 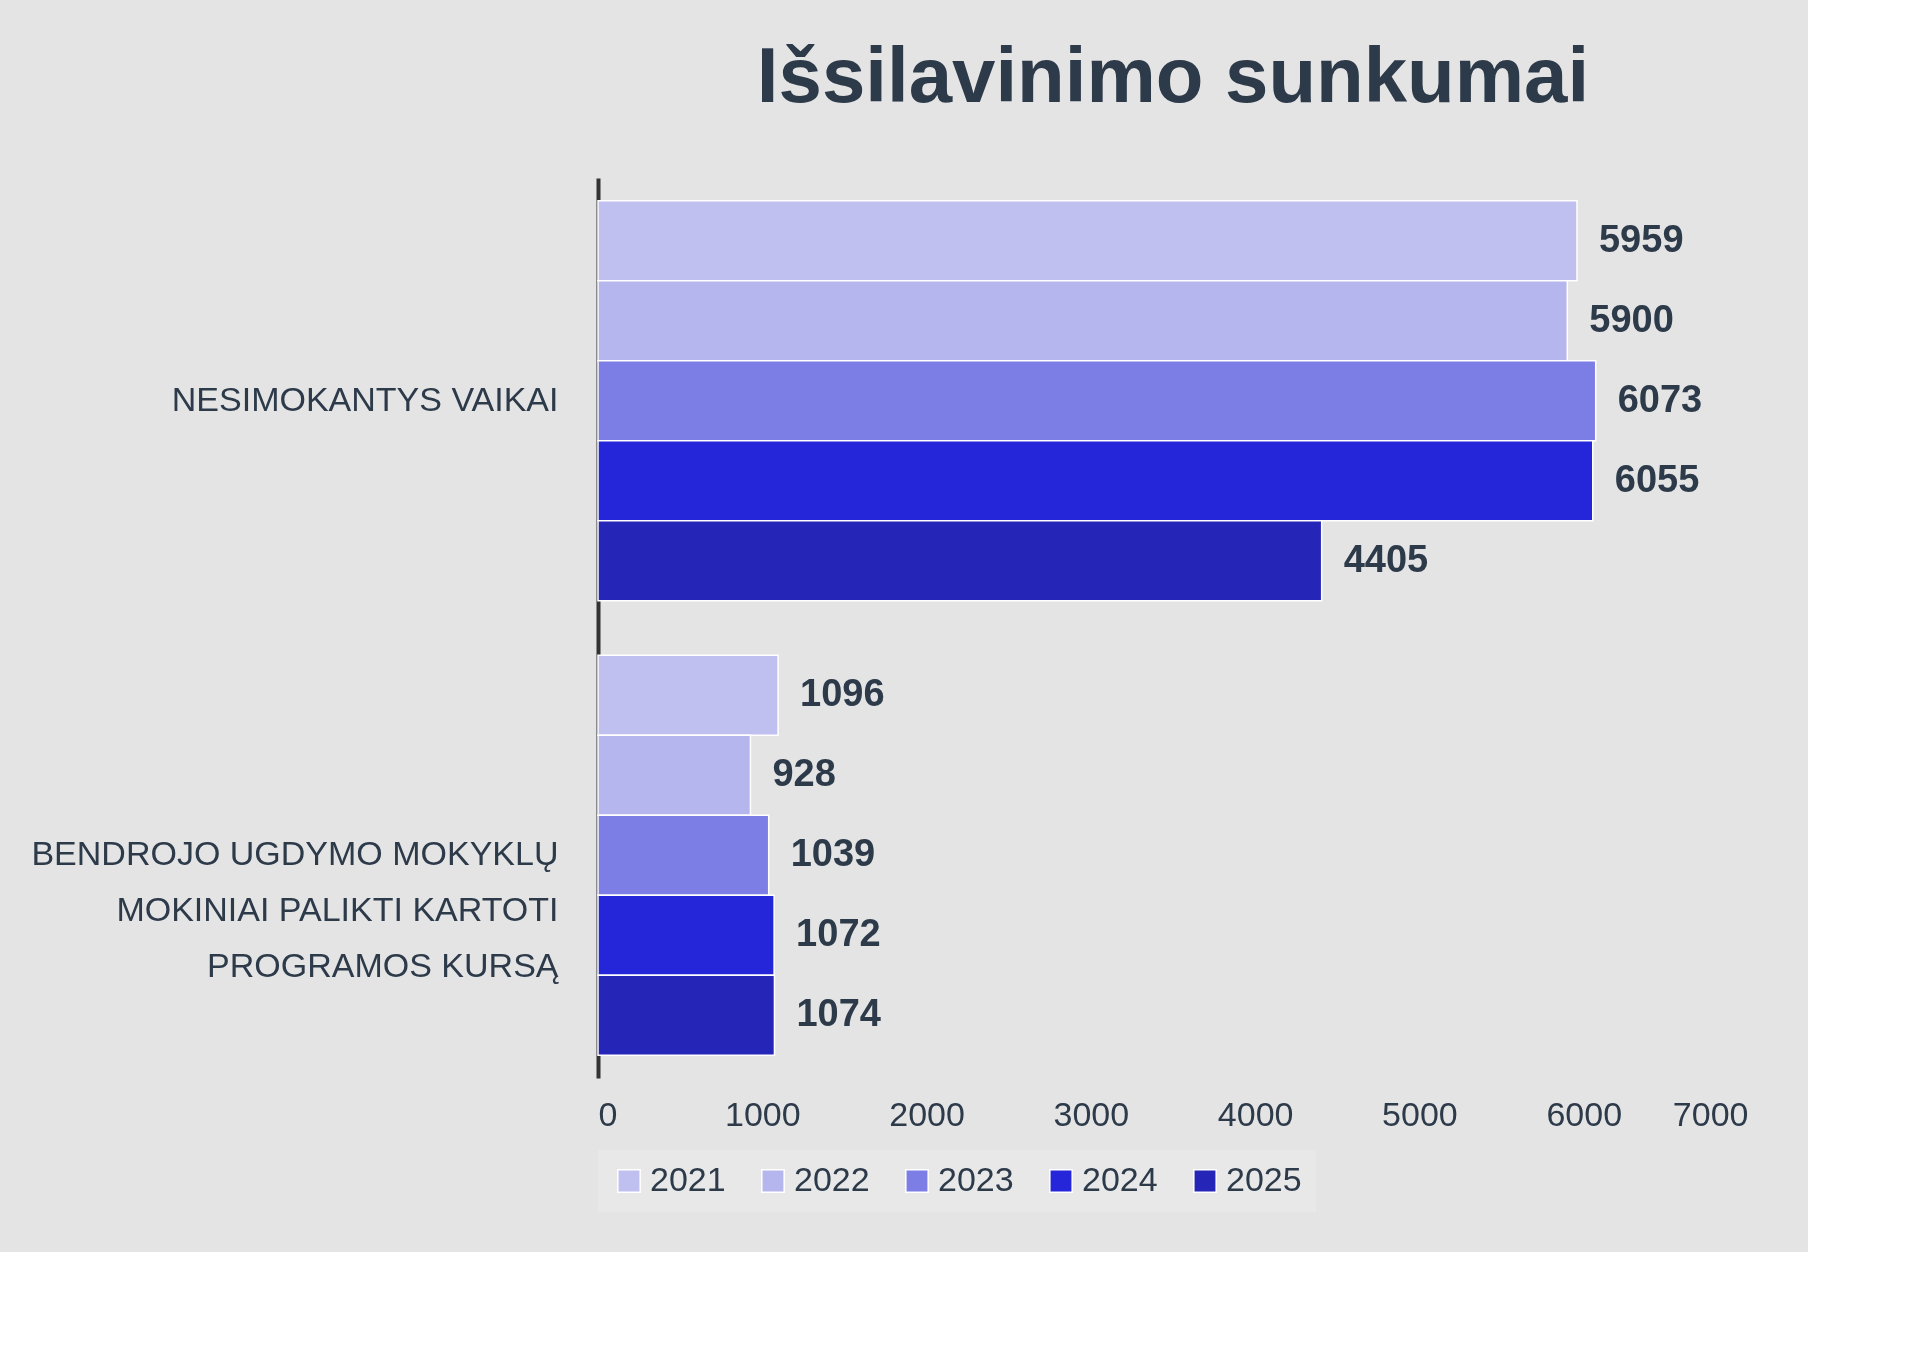 What do you see at coordinates (1173, 75) in the screenshot?
I see `chart-title: Išsilavinimo sunkumai` at bounding box center [1173, 75].